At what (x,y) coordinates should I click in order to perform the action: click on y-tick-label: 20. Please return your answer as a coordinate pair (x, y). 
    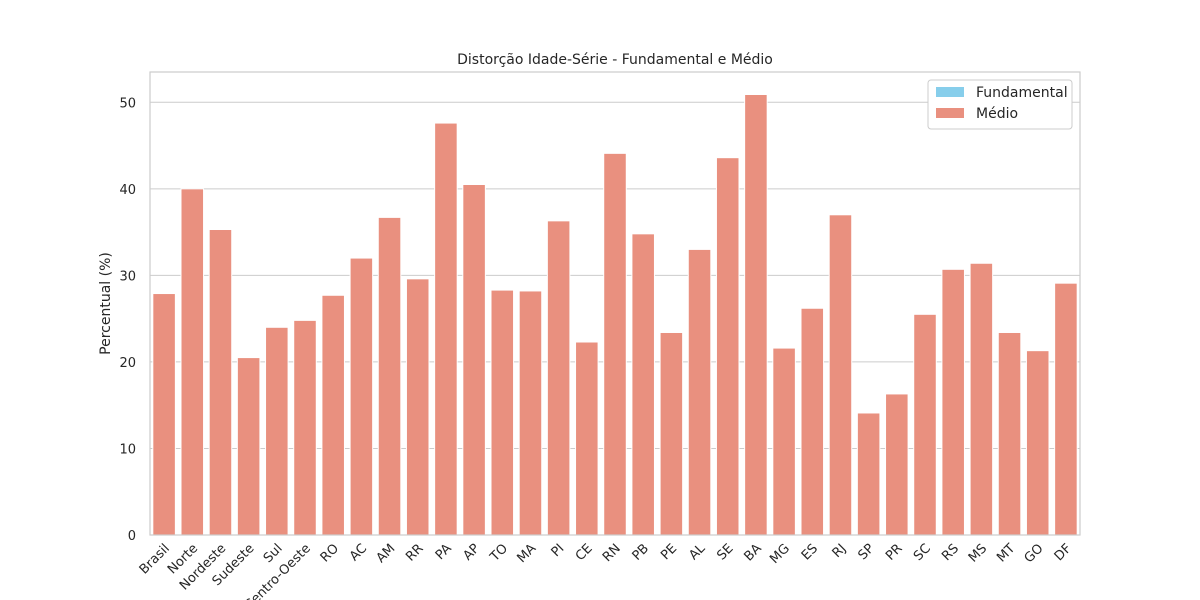
    Looking at the image, I should click on (127, 363).